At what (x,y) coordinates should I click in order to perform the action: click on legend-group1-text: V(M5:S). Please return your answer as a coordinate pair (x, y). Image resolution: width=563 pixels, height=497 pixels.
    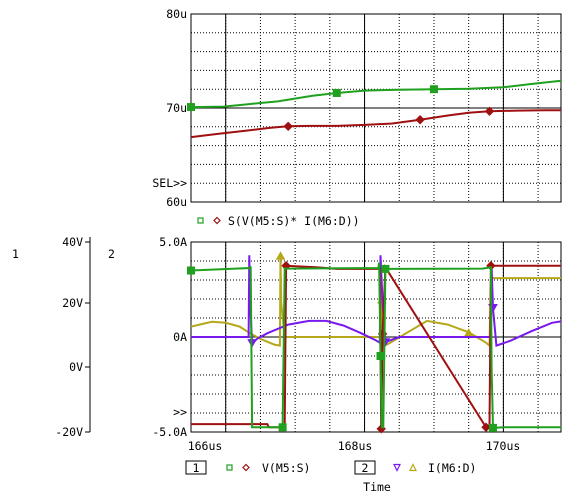
    Looking at the image, I should click on (286, 468).